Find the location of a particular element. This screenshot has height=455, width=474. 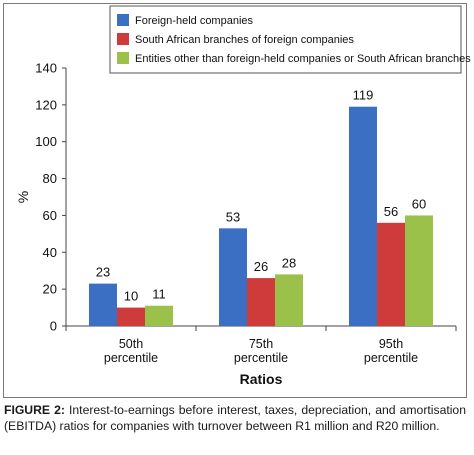

caption-label: FIGURE 2: is located at coordinates (34, 410).